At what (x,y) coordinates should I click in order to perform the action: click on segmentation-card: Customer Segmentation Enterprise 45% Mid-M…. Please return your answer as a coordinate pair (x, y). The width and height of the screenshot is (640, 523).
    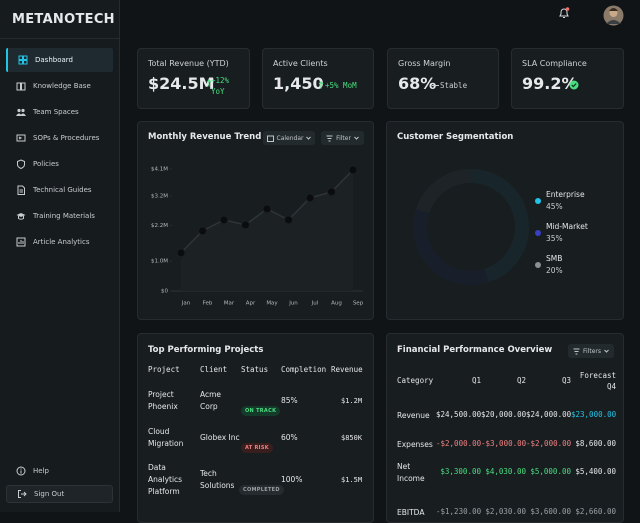
    Looking at the image, I should click on (505, 220).